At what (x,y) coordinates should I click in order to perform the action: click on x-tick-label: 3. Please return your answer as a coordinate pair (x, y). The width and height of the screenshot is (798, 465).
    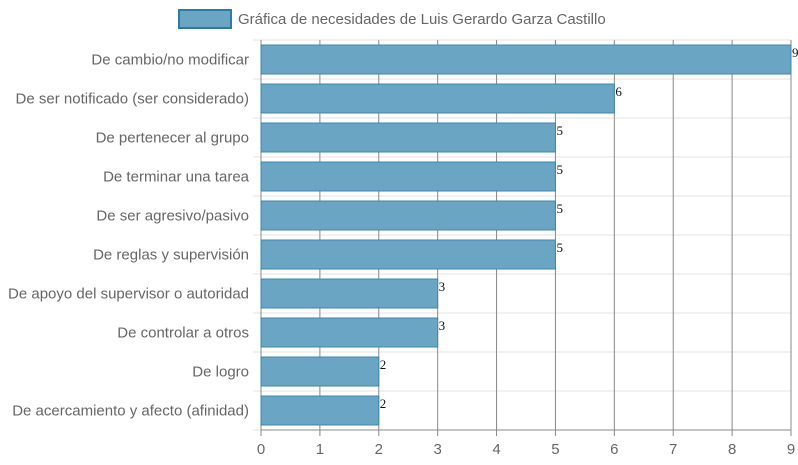
    Looking at the image, I should click on (437, 449).